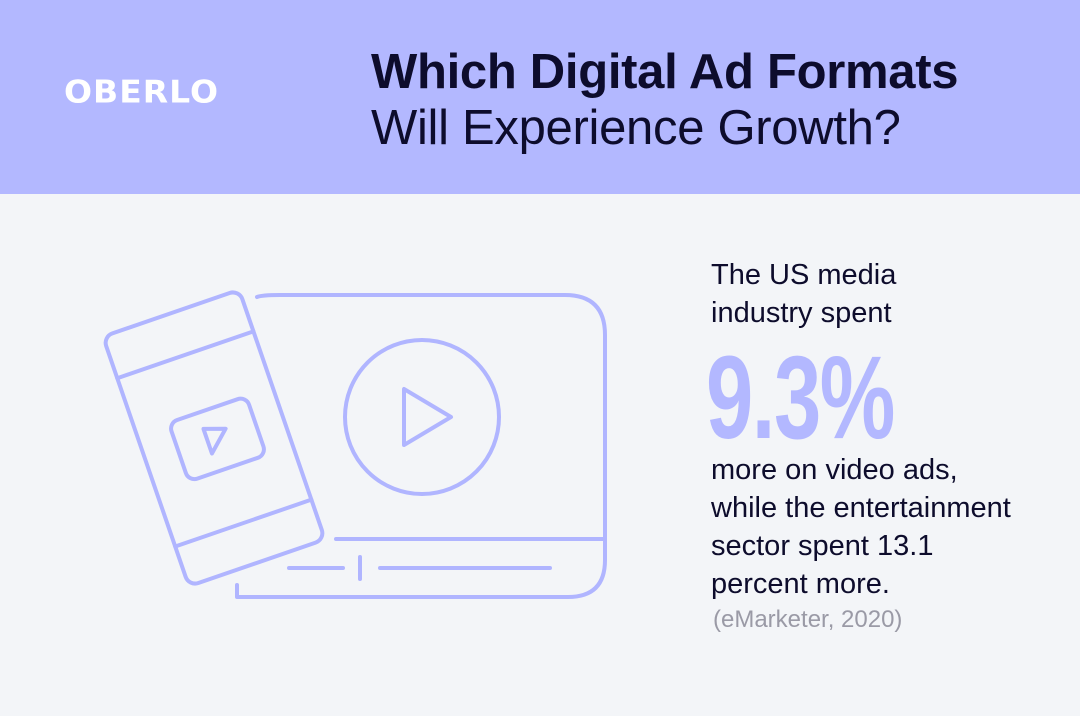  What do you see at coordinates (804, 275) in the screenshot?
I see `stat-intro-line-1: The US media` at bounding box center [804, 275].